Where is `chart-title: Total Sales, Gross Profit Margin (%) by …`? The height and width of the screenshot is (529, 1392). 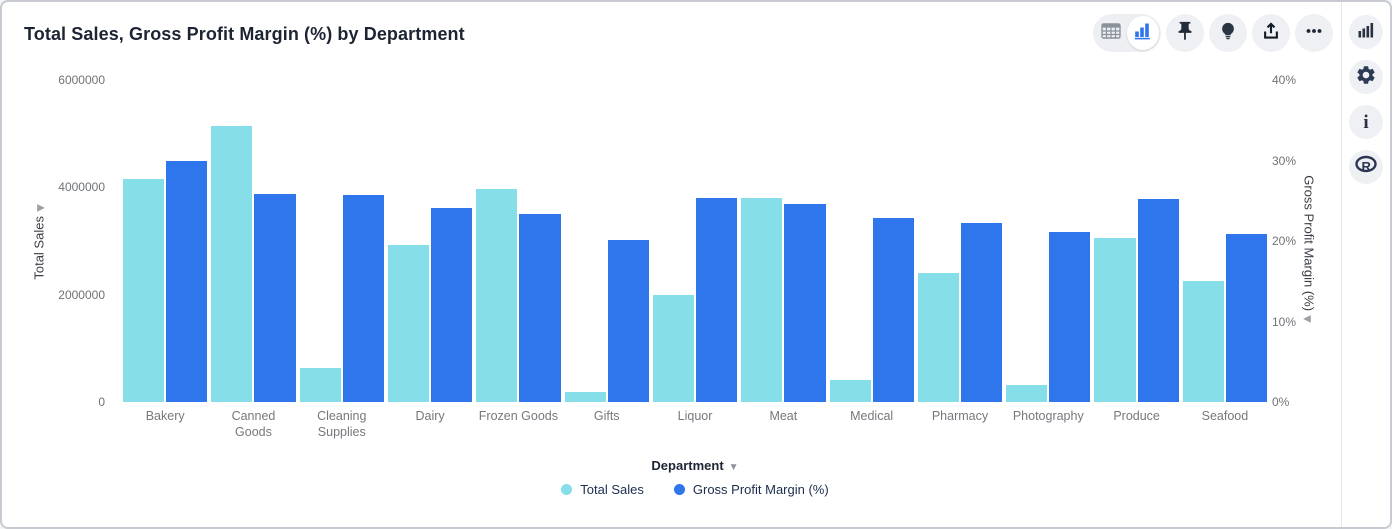
chart-title: Total Sales, Gross Profit Margin (%) by … is located at coordinates (244, 34).